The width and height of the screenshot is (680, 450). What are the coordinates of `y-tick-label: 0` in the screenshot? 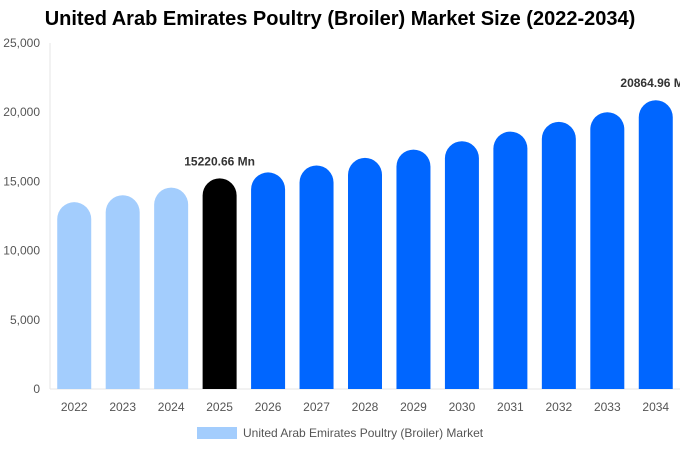 It's located at (36, 389).